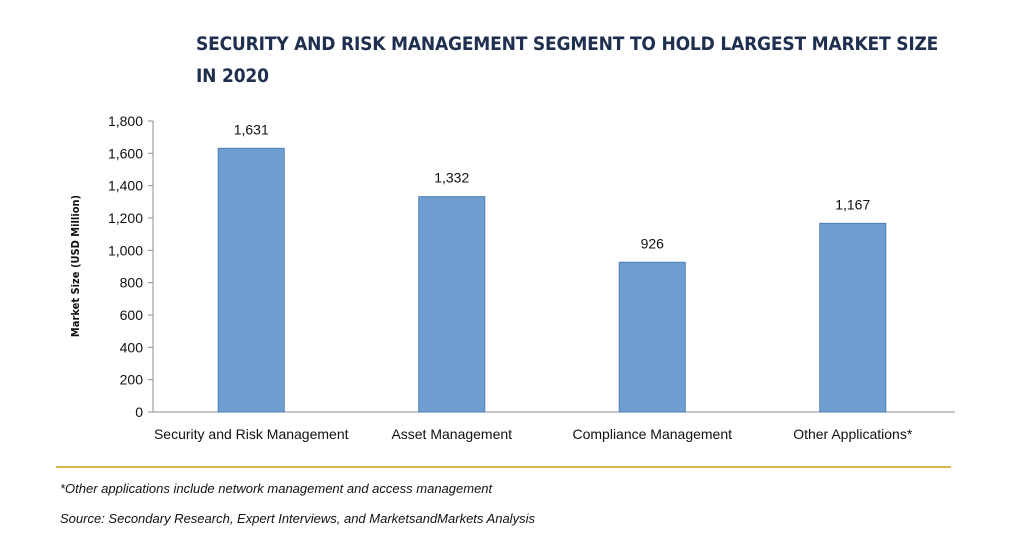  I want to click on data-label: 1,332, so click(451, 178).